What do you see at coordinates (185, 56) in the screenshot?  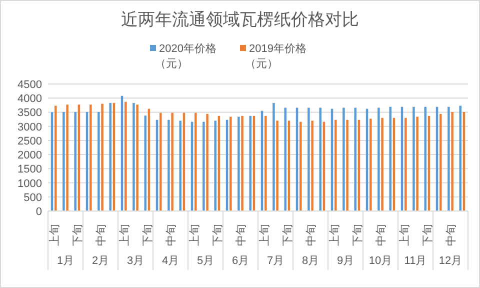 I see `legend-label: 2020年价格（元）` at bounding box center [185, 56].